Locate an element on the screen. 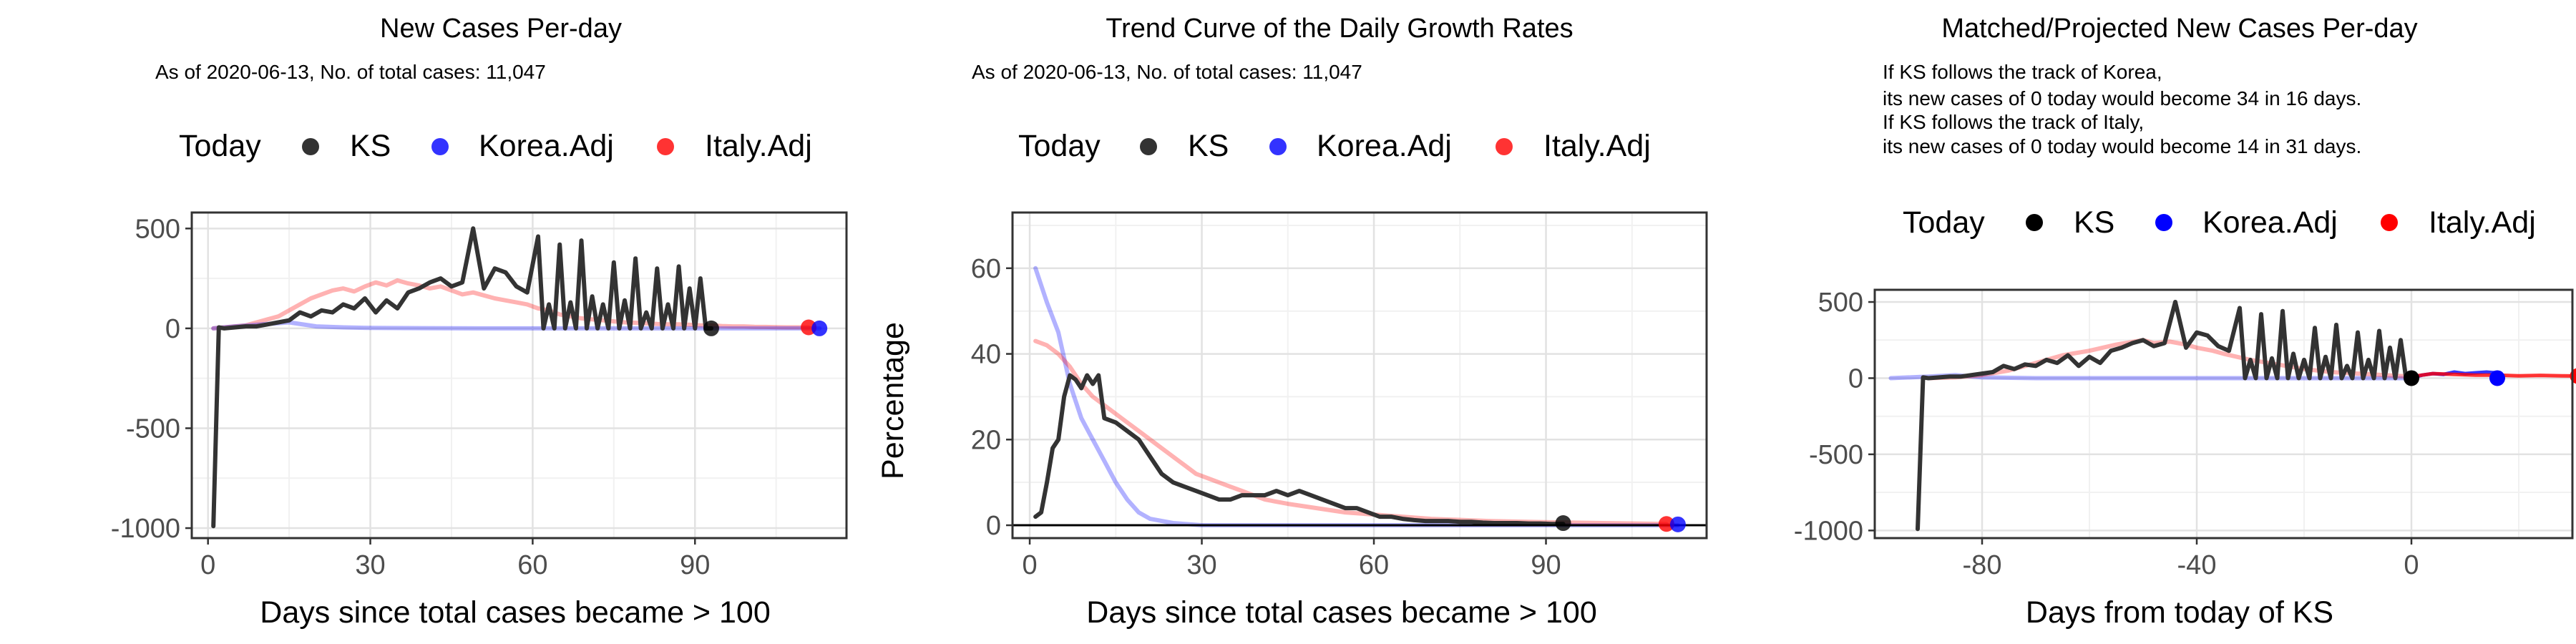  x-tick-label: -80 is located at coordinates (1982, 565).